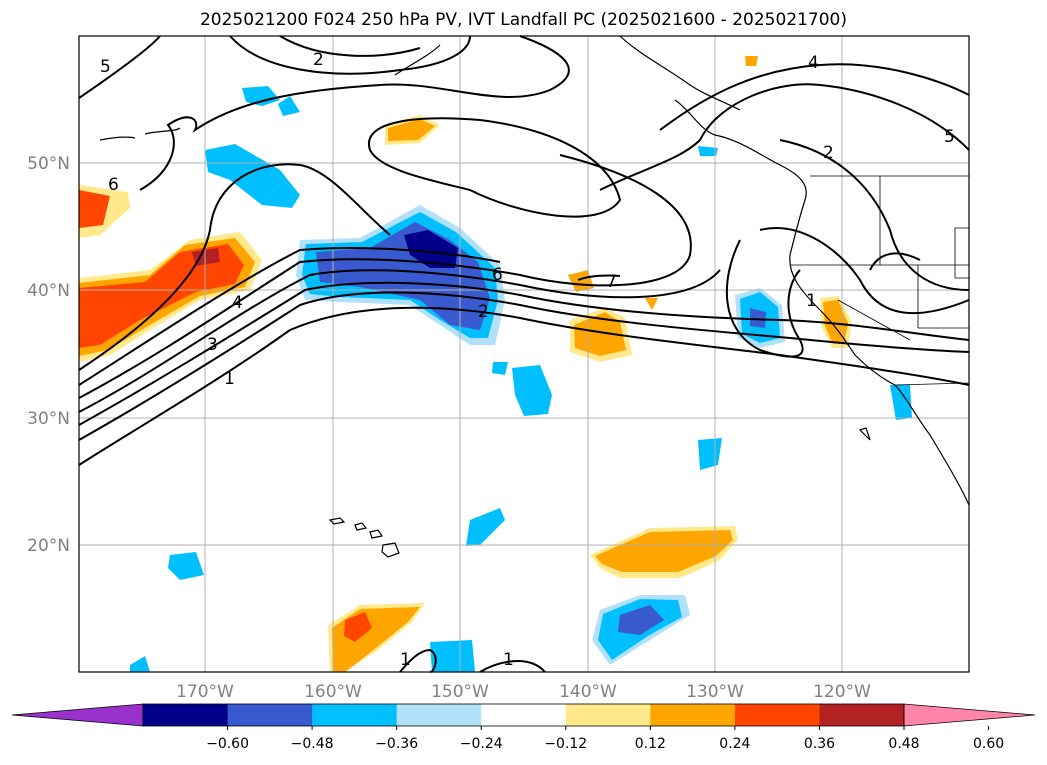 The image size is (1047, 765). I want to click on colorbar-tick-label: −0.36, so click(396, 744).